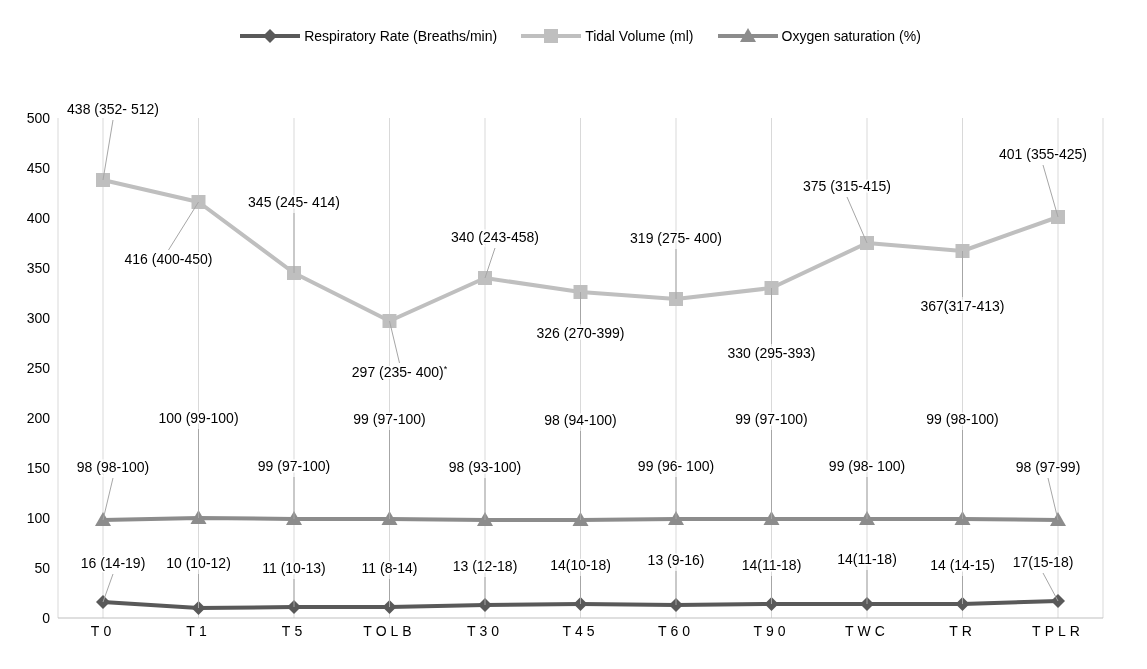 This screenshot has height=669, width=1147. What do you see at coordinates (294, 630) in the screenshot?
I see `x-tick-label: T5` at bounding box center [294, 630].